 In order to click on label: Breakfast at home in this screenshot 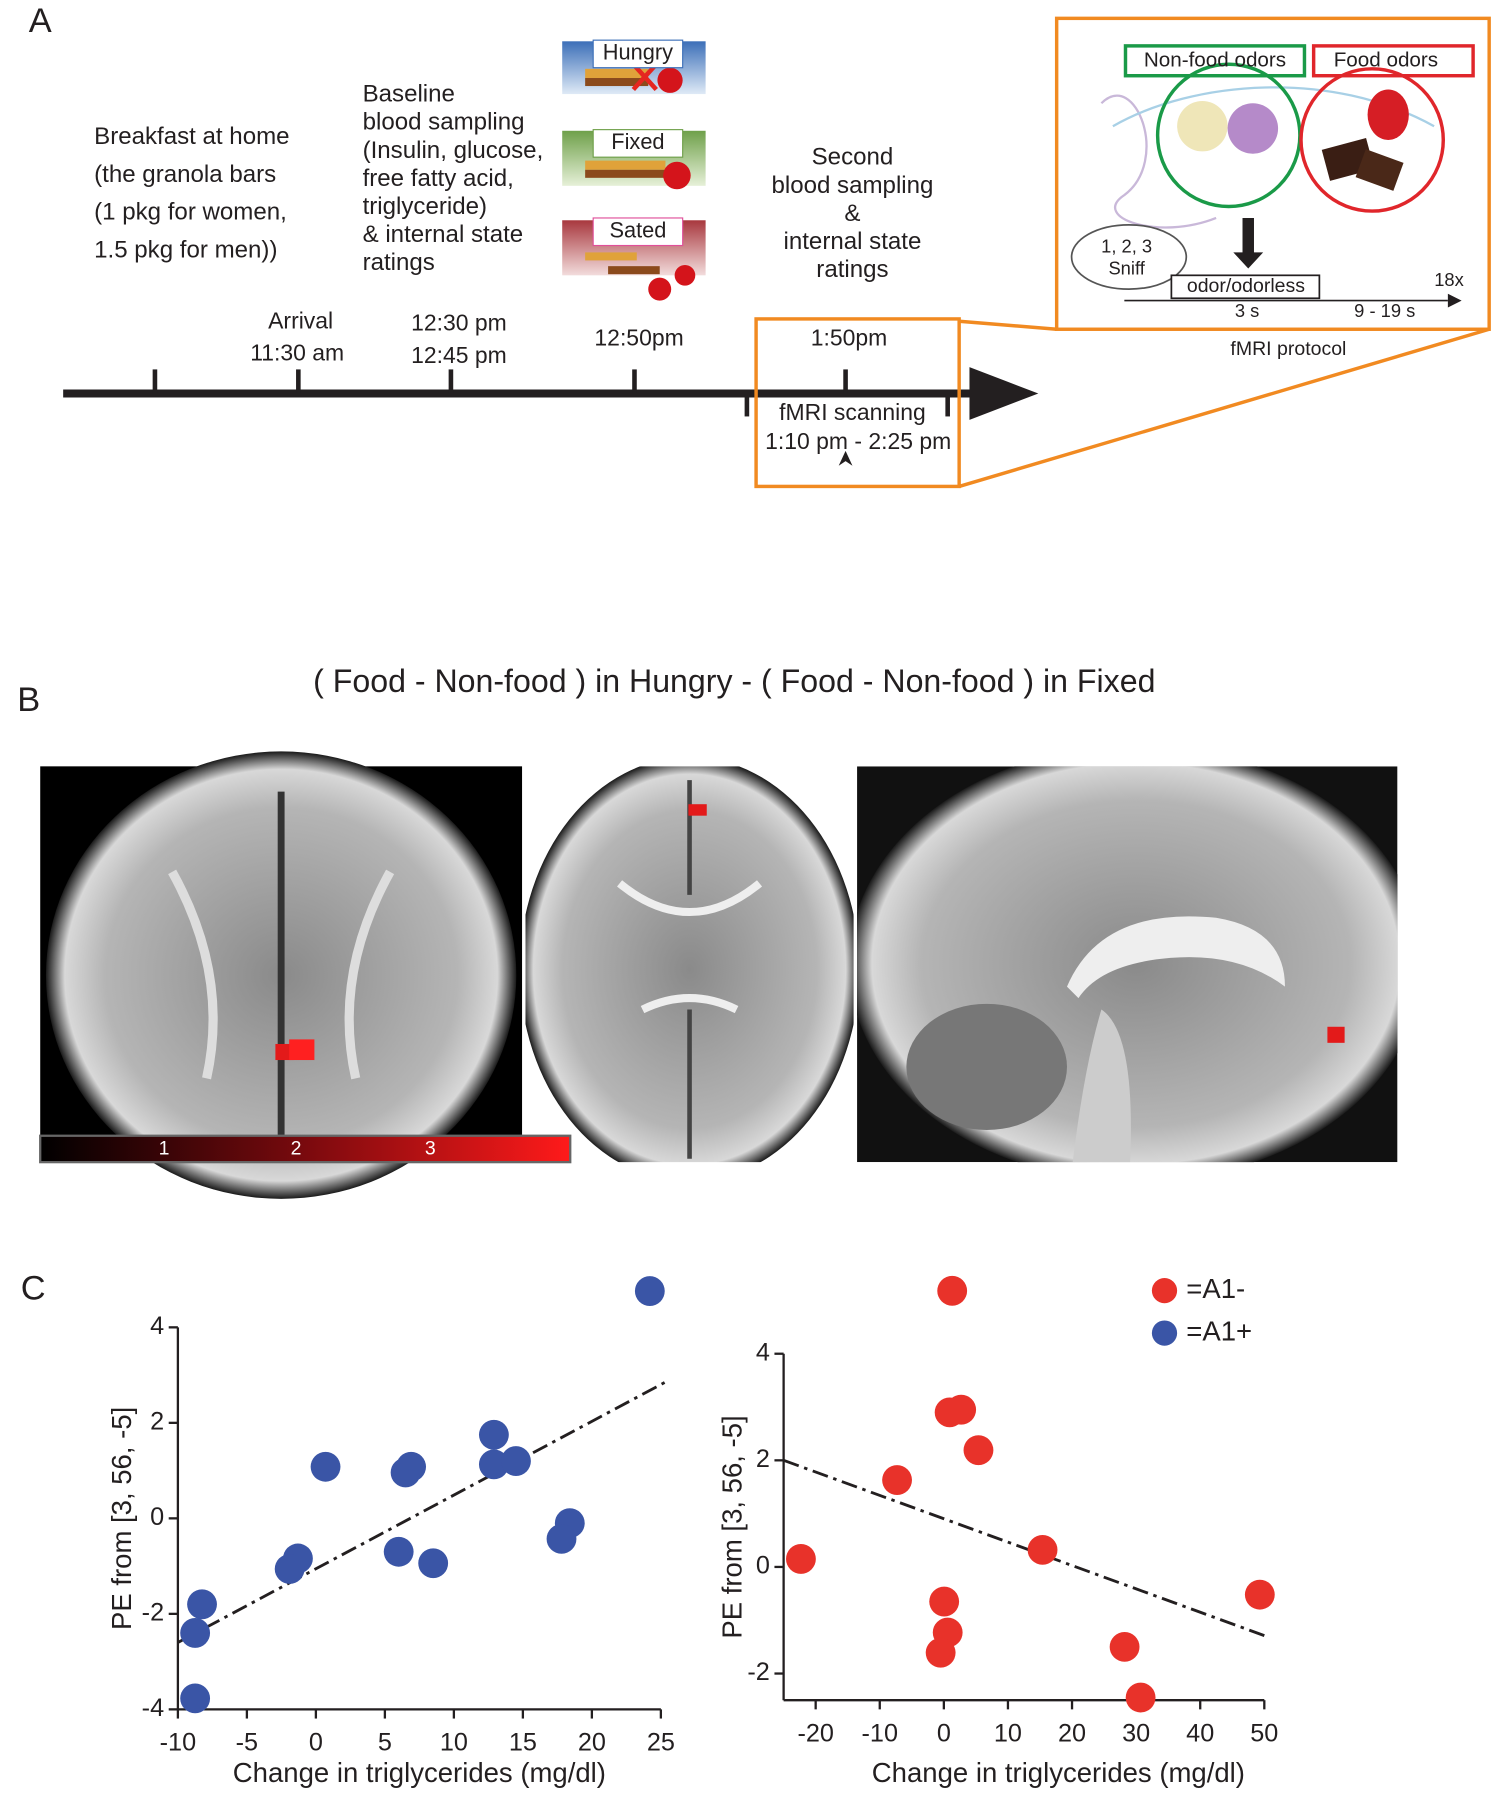, I will do `click(191, 136)`.